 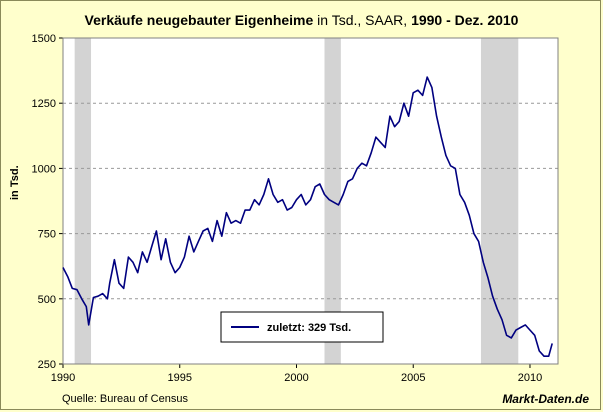 What do you see at coordinates (530, 378) in the screenshot?
I see `x-tick-label-2010: 2010` at bounding box center [530, 378].